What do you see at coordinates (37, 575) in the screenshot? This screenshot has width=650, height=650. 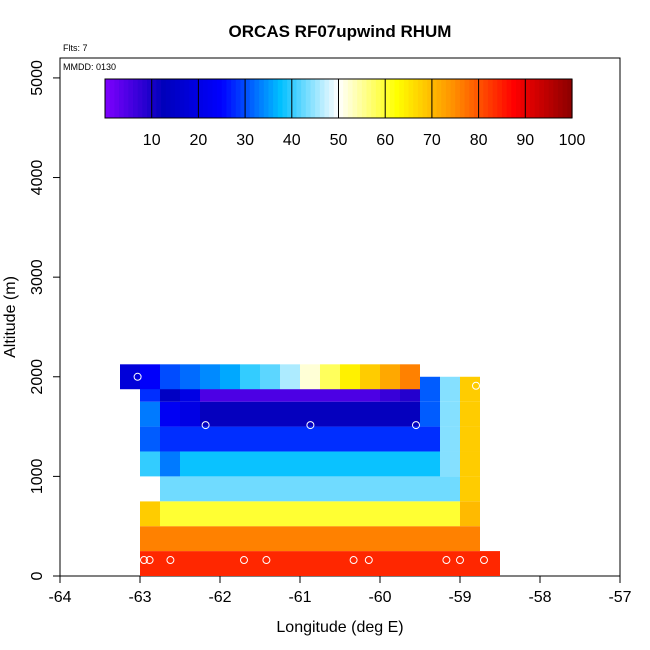 I see `y-tick-label: 0` at bounding box center [37, 575].